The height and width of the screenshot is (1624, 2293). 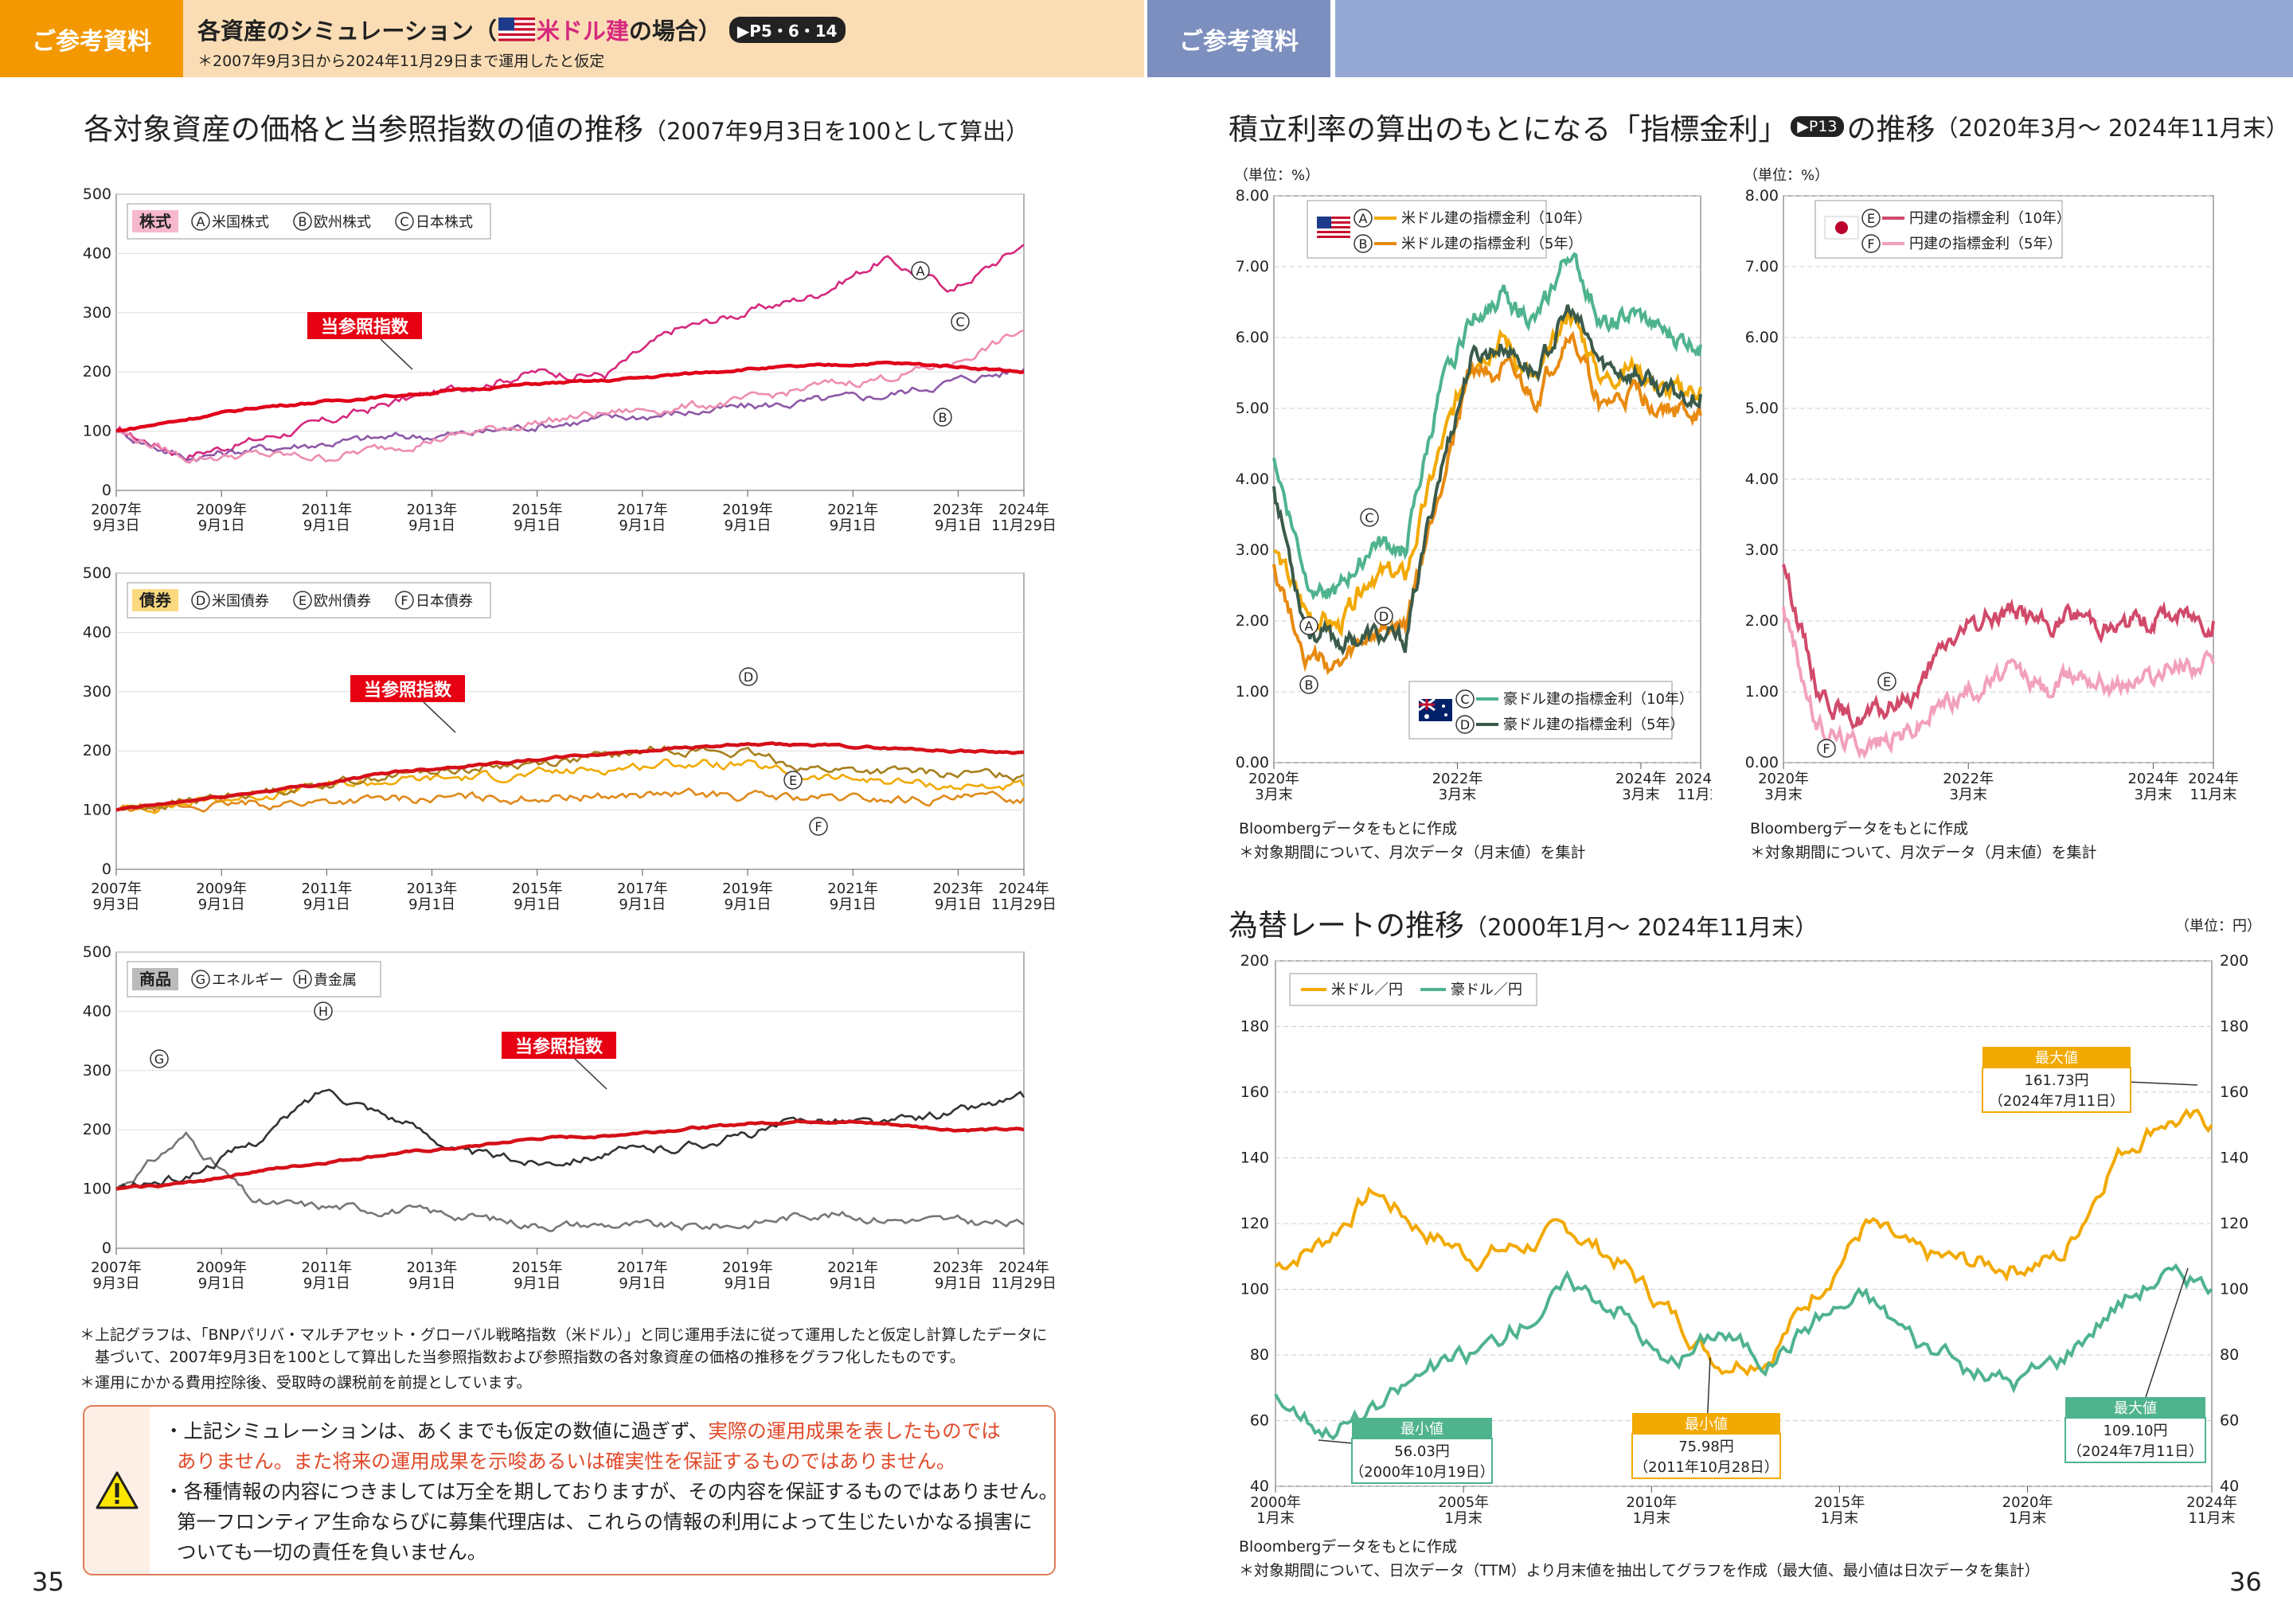 I want to click on y-tick-label: 6.00, so click(x=1252, y=337).